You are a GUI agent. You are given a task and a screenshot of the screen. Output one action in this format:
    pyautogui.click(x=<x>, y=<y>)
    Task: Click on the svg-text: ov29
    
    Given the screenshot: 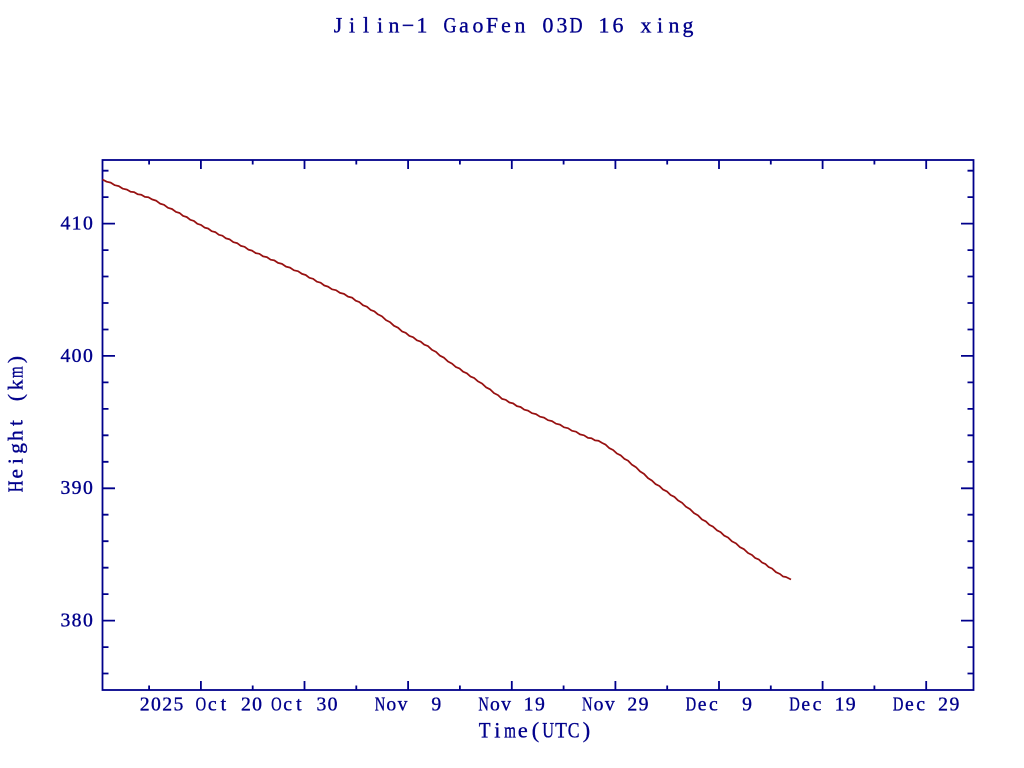 What is the action you would take?
    pyautogui.click(x=621, y=704)
    